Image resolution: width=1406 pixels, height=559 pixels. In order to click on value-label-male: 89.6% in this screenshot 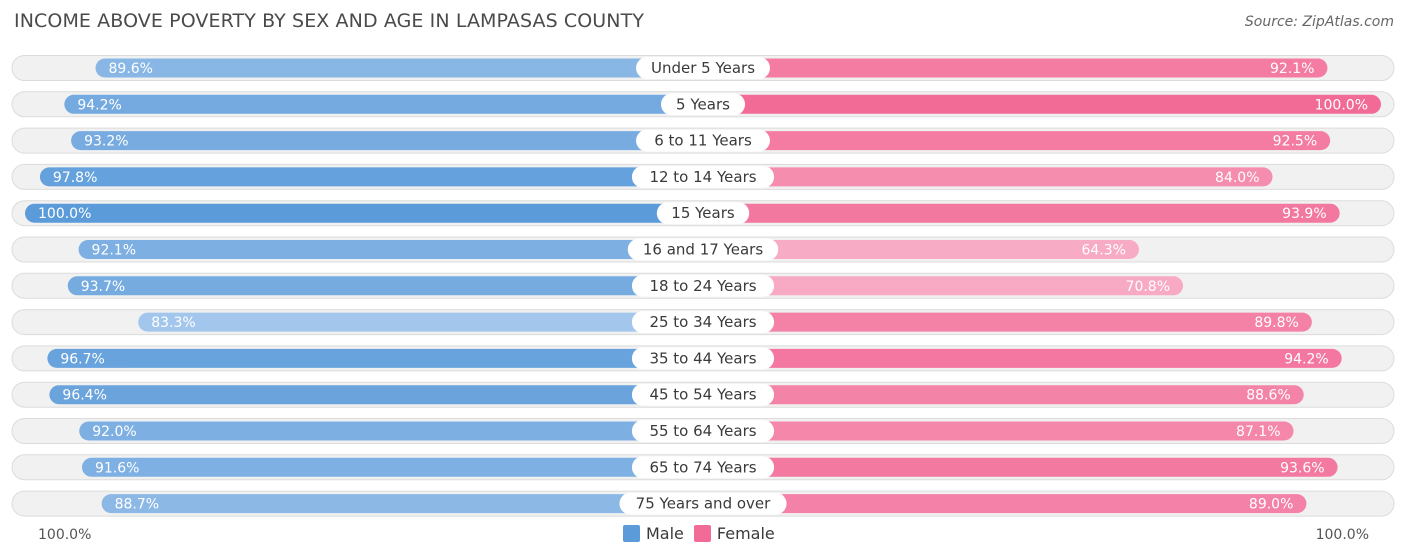, I will do `click(131, 69)`.